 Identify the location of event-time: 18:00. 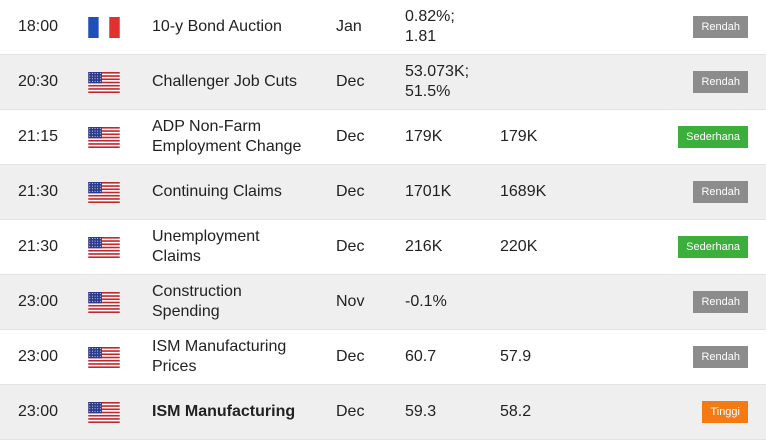
(38, 26).